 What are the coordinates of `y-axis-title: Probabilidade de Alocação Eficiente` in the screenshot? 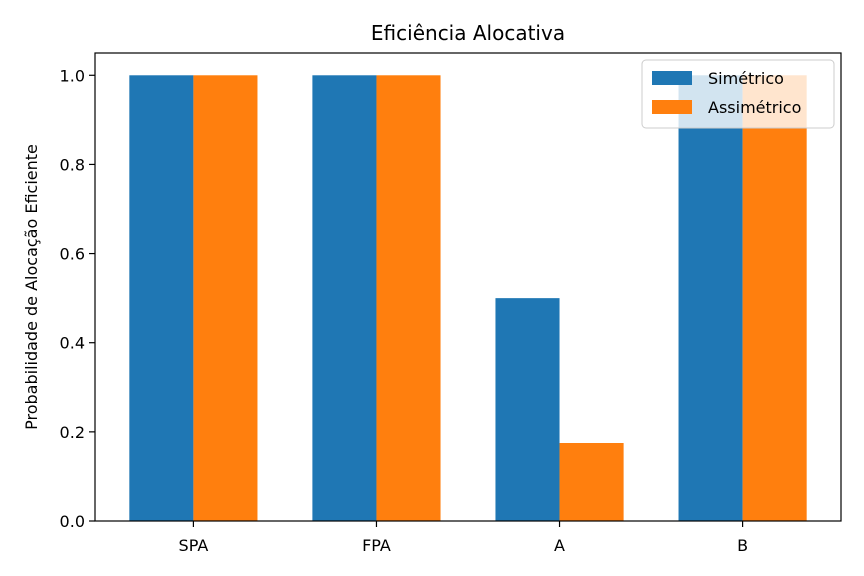 It's located at (31, 287).